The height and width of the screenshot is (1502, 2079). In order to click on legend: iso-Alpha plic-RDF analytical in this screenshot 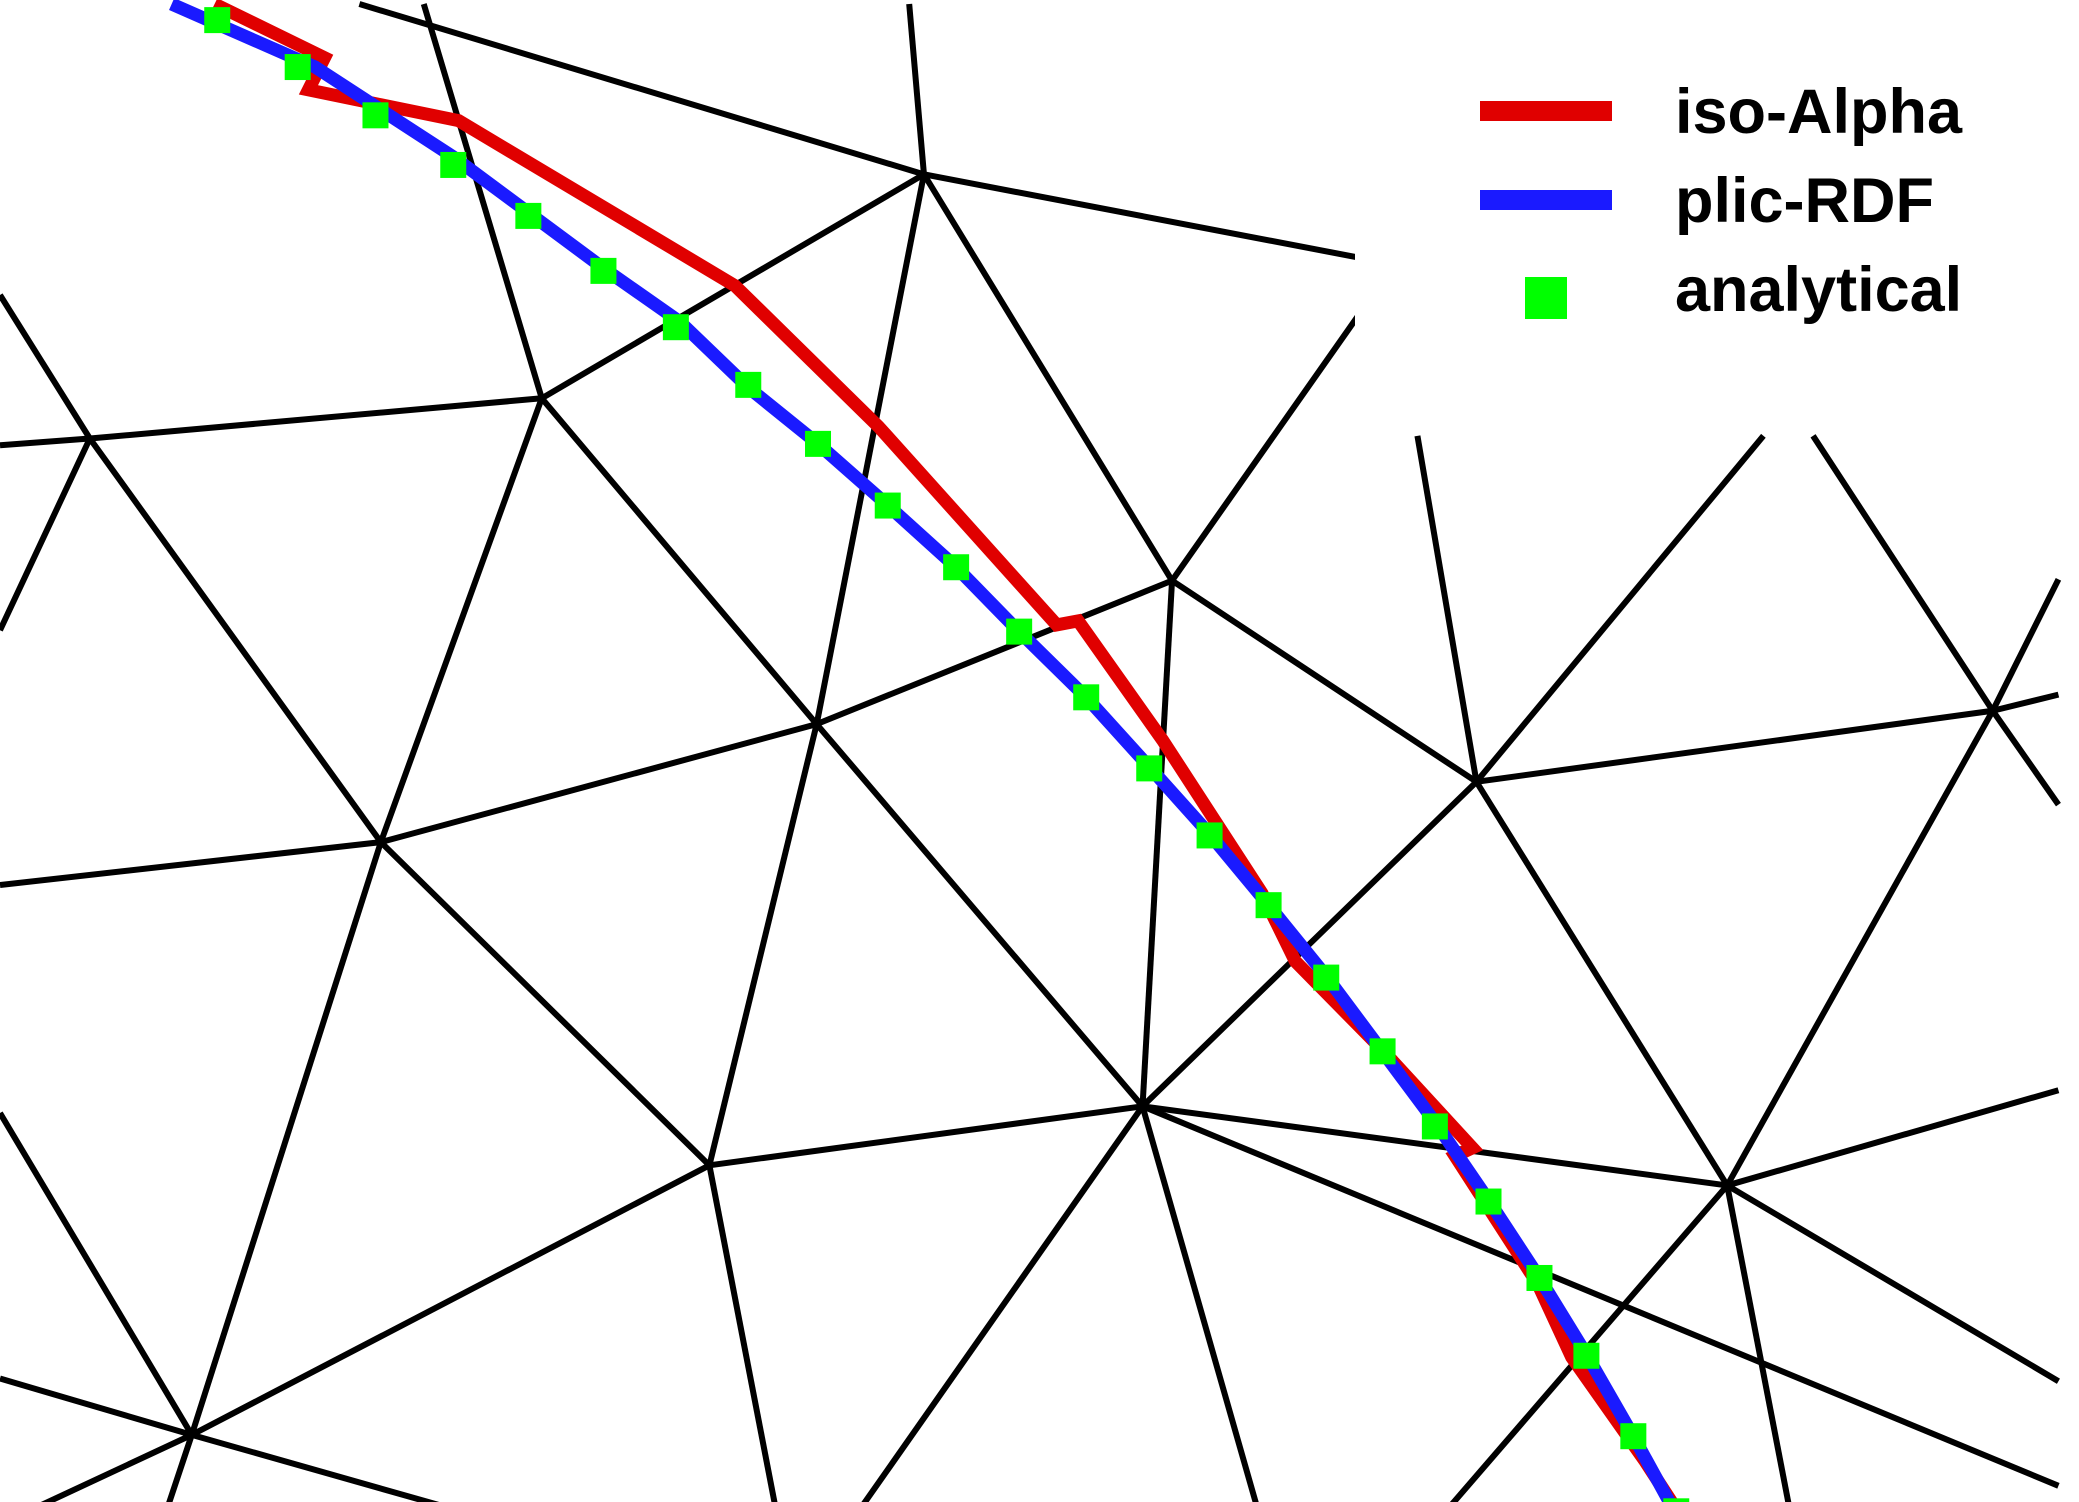, I will do `click(1717, 216)`.